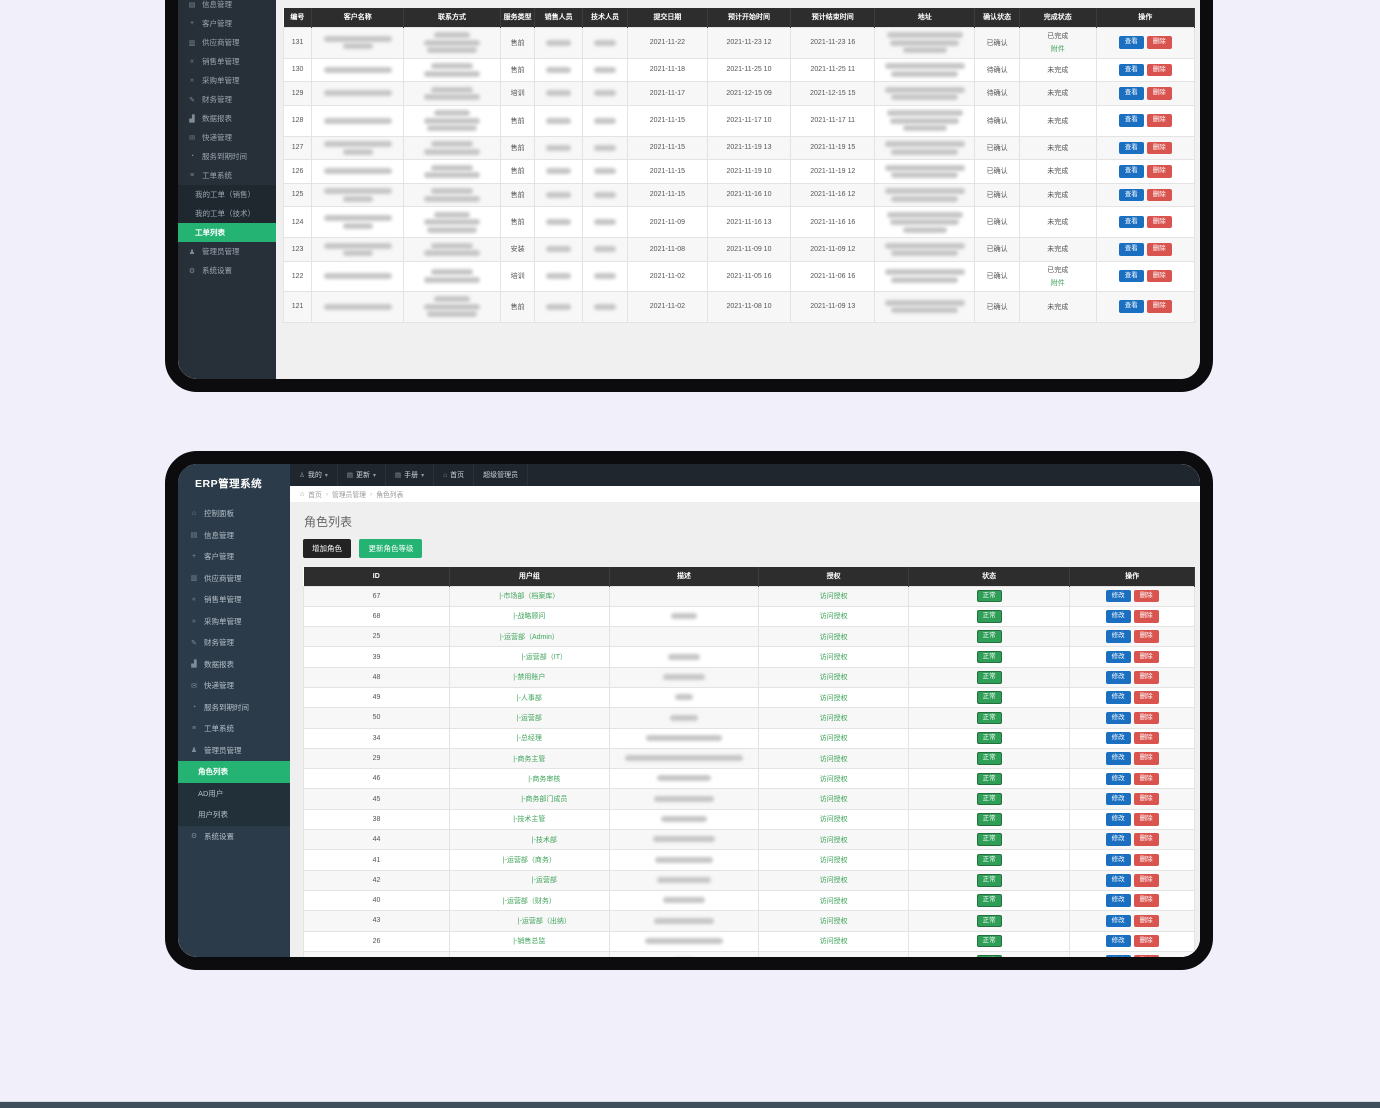 The height and width of the screenshot is (1108, 1380). Describe the element at coordinates (227, 118) in the screenshot. I see `sidebar-item-数据报表: ▟ 数据报表` at that location.